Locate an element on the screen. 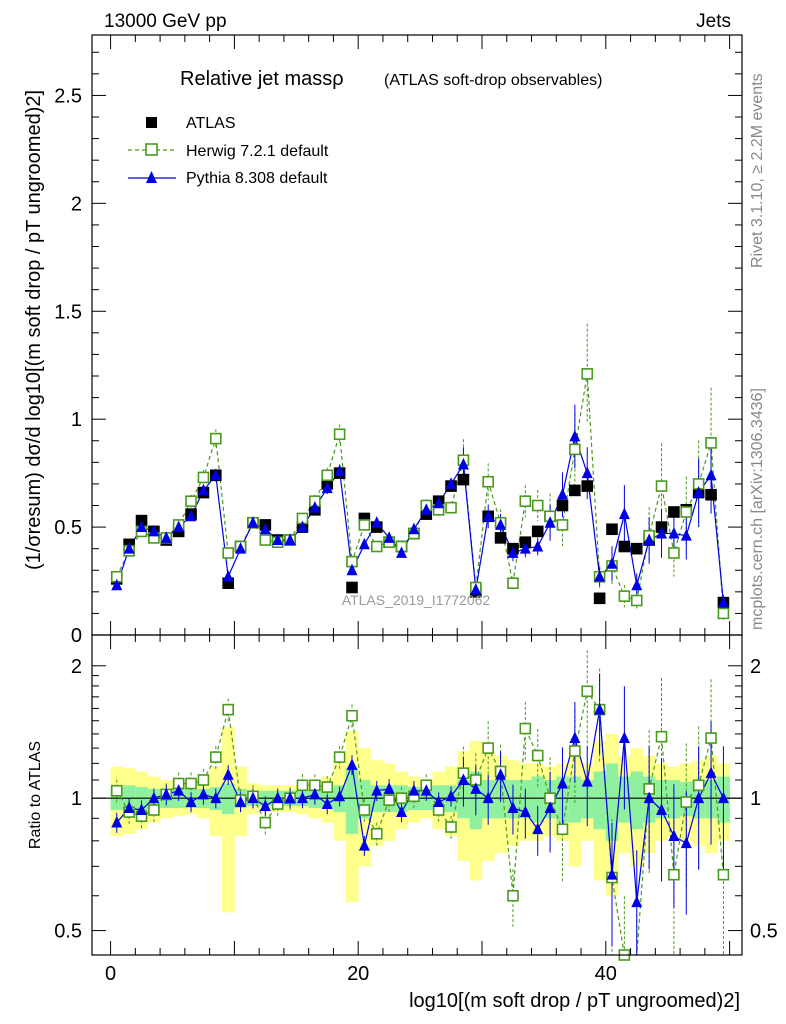 The height and width of the screenshot is (1024, 786). category-label: Jets is located at coordinates (713, 21).